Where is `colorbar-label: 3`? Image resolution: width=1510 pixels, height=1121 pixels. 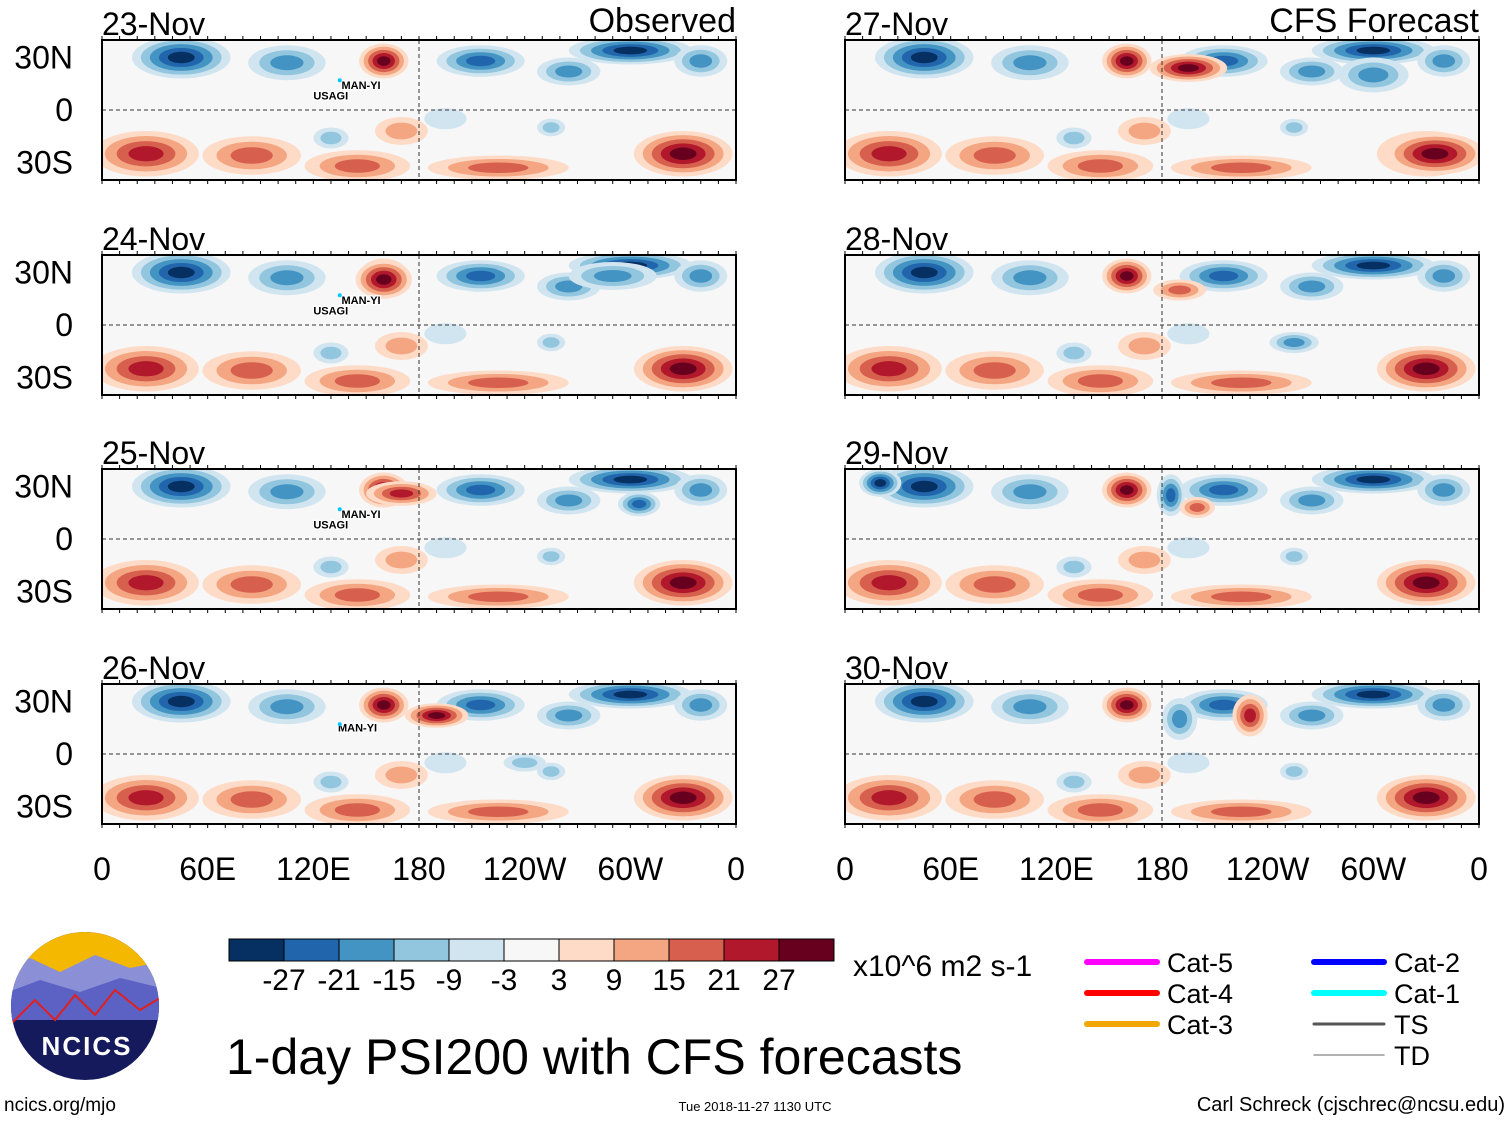 colorbar-label: 3 is located at coordinates (559, 980).